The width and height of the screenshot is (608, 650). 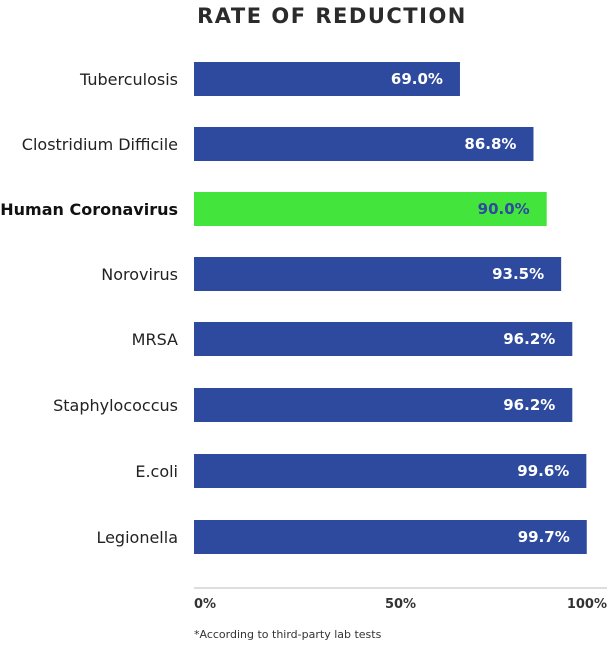 What do you see at coordinates (155, 339) in the screenshot?
I see `category-label: MRSA` at bounding box center [155, 339].